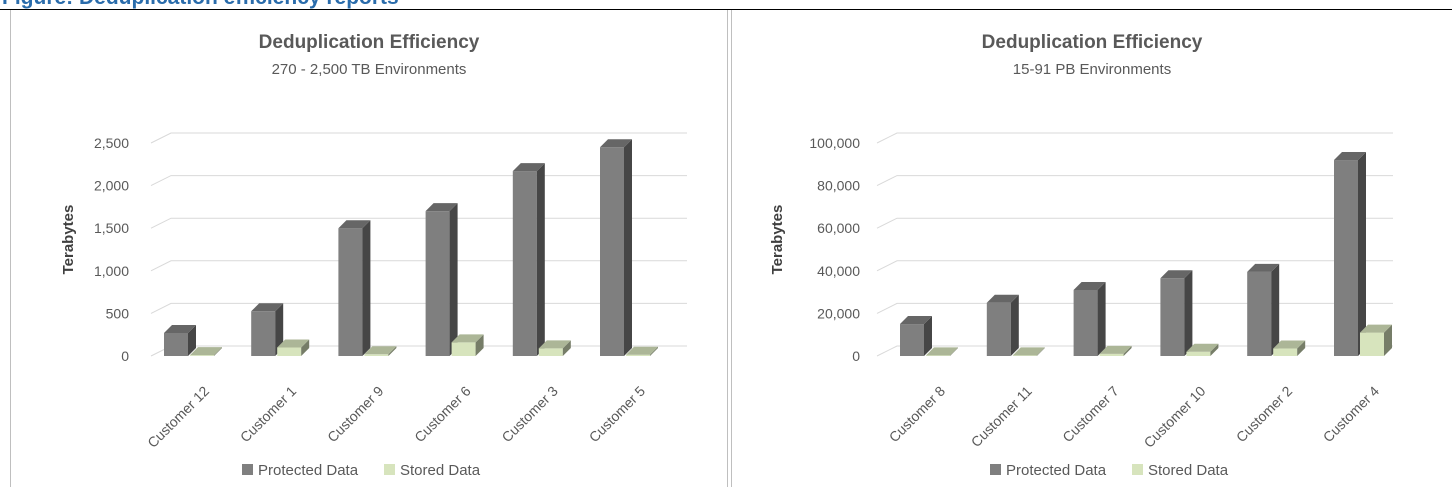 This screenshot has width=1452, height=487. What do you see at coordinates (1351, 414) in the screenshot?
I see `x-tick-label: Customer 4` at bounding box center [1351, 414].